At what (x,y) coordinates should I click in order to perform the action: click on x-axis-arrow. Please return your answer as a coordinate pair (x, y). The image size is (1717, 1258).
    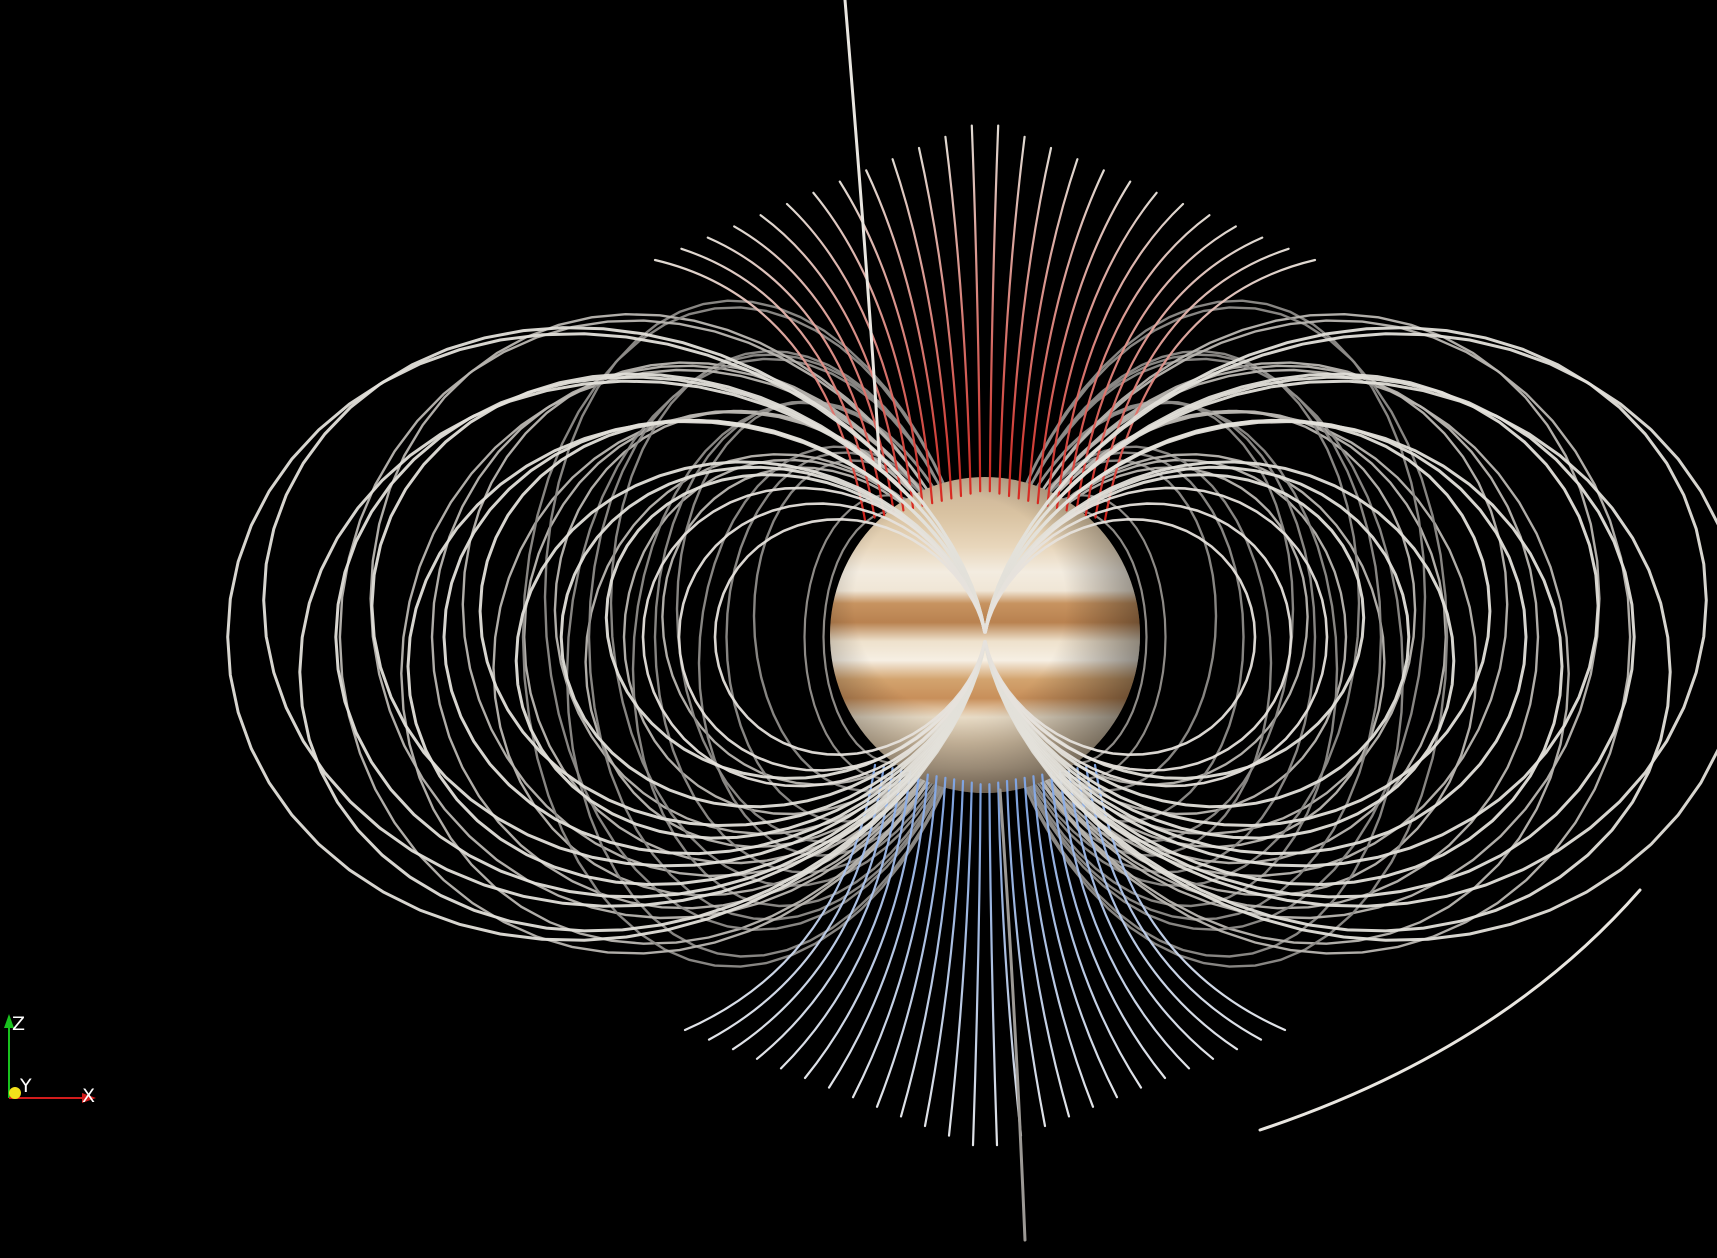
    Looking at the image, I should click on (89, 1098).